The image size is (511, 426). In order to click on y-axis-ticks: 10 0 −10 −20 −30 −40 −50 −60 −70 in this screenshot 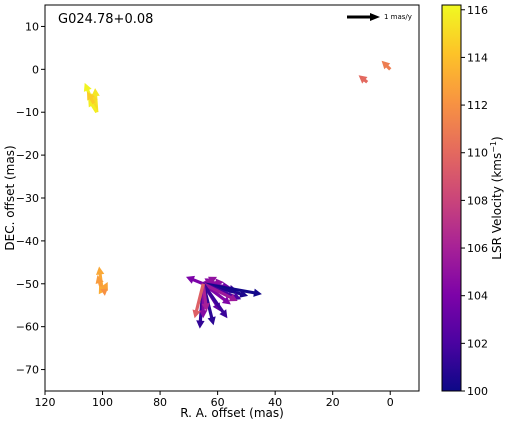, I will do `click(30, 198)`.